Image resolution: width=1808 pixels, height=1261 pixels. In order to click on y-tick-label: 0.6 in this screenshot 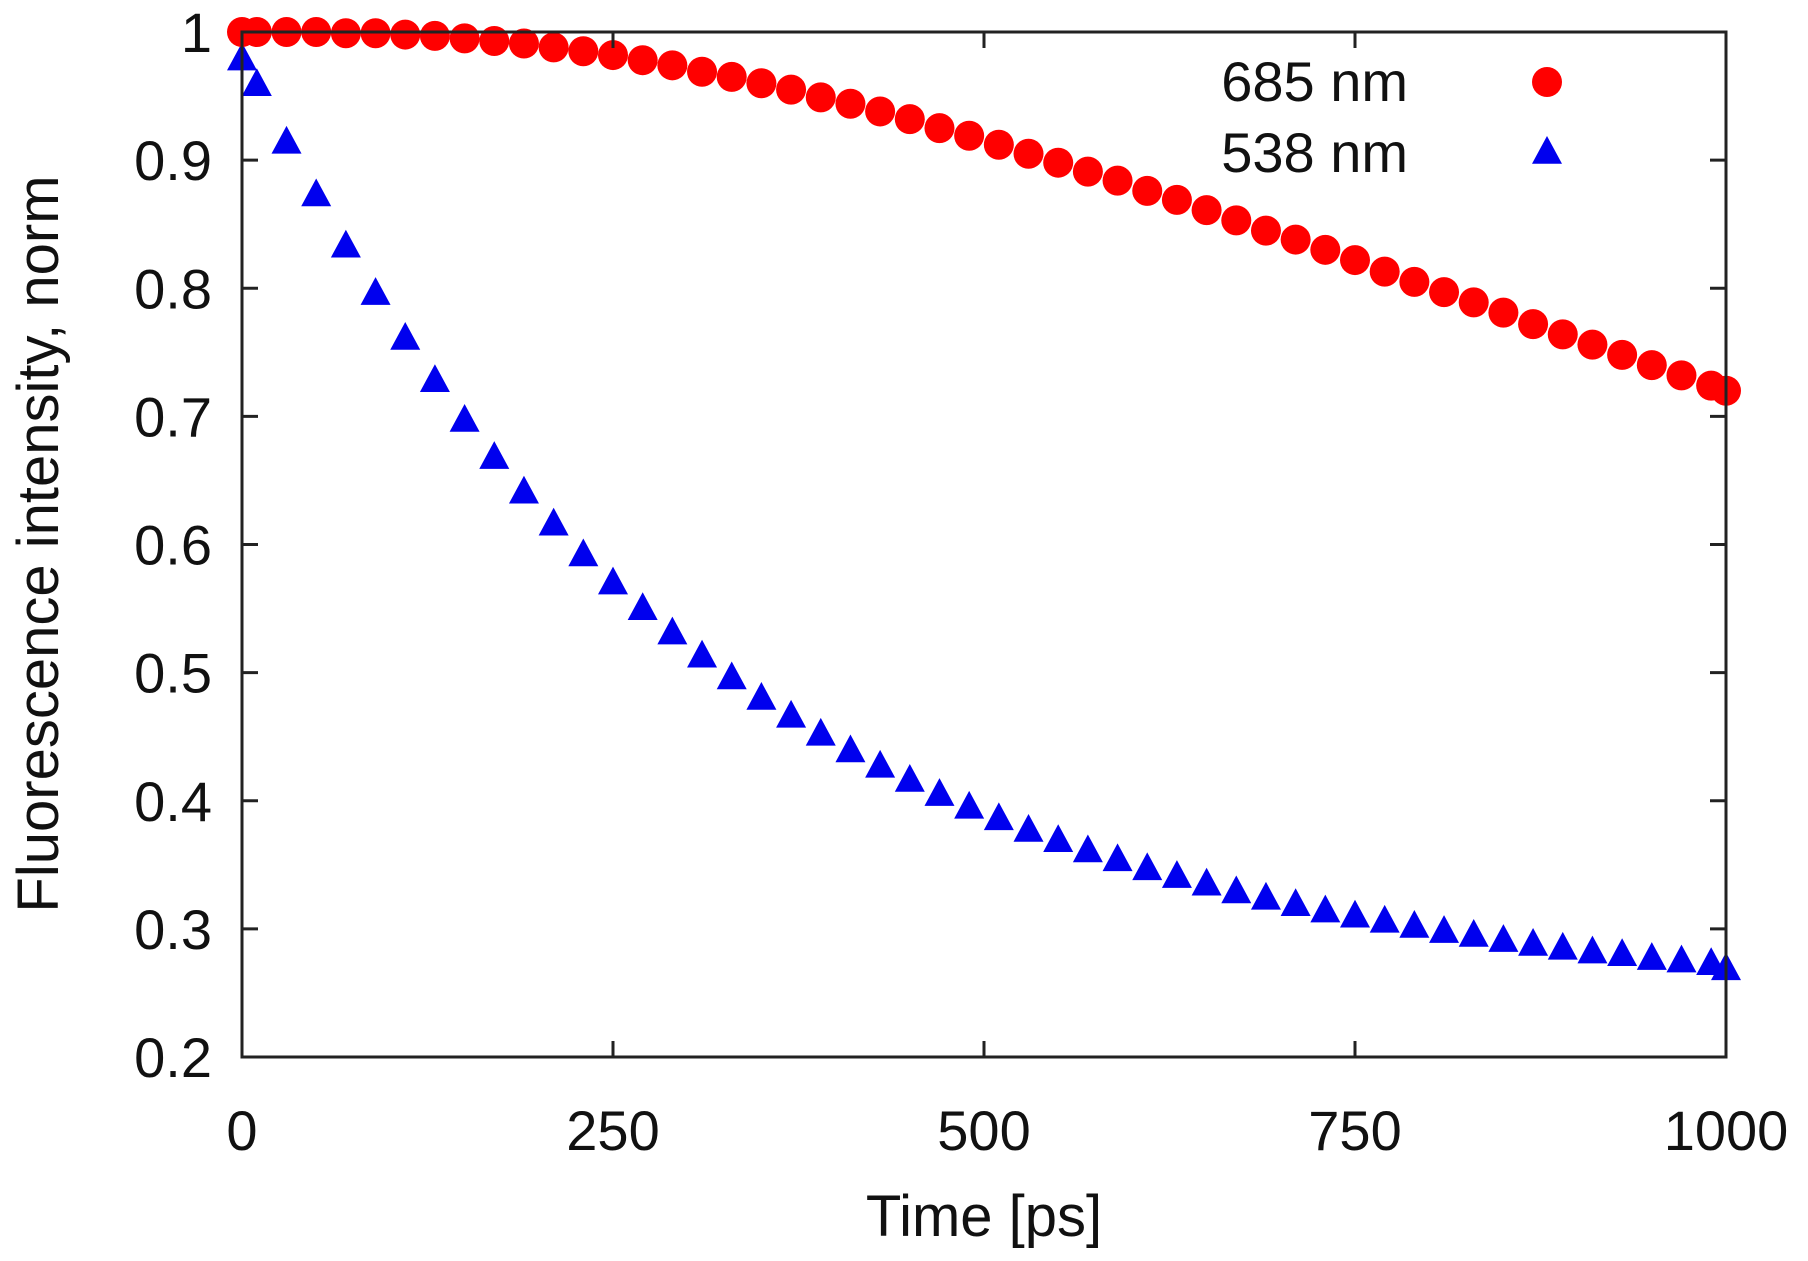, I will do `click(173, 545)`.